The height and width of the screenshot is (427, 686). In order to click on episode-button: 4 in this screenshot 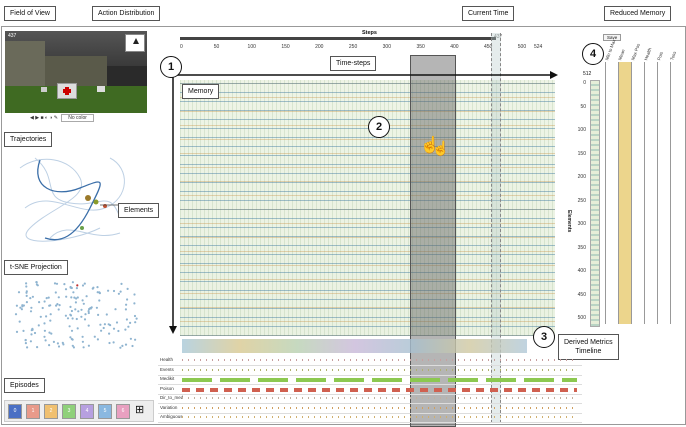, I will do `click(87, 411)`.